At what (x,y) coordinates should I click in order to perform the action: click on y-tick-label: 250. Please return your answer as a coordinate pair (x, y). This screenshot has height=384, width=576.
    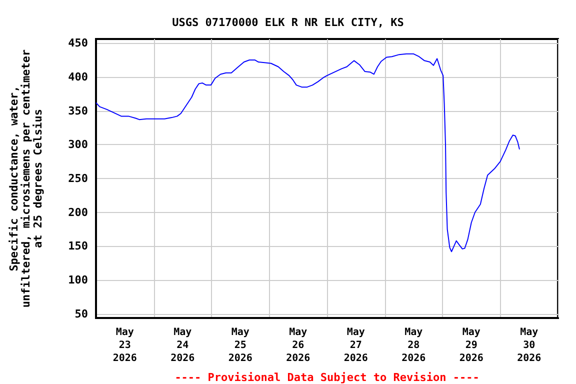
    Looking at the image, I should click on (78, 178).